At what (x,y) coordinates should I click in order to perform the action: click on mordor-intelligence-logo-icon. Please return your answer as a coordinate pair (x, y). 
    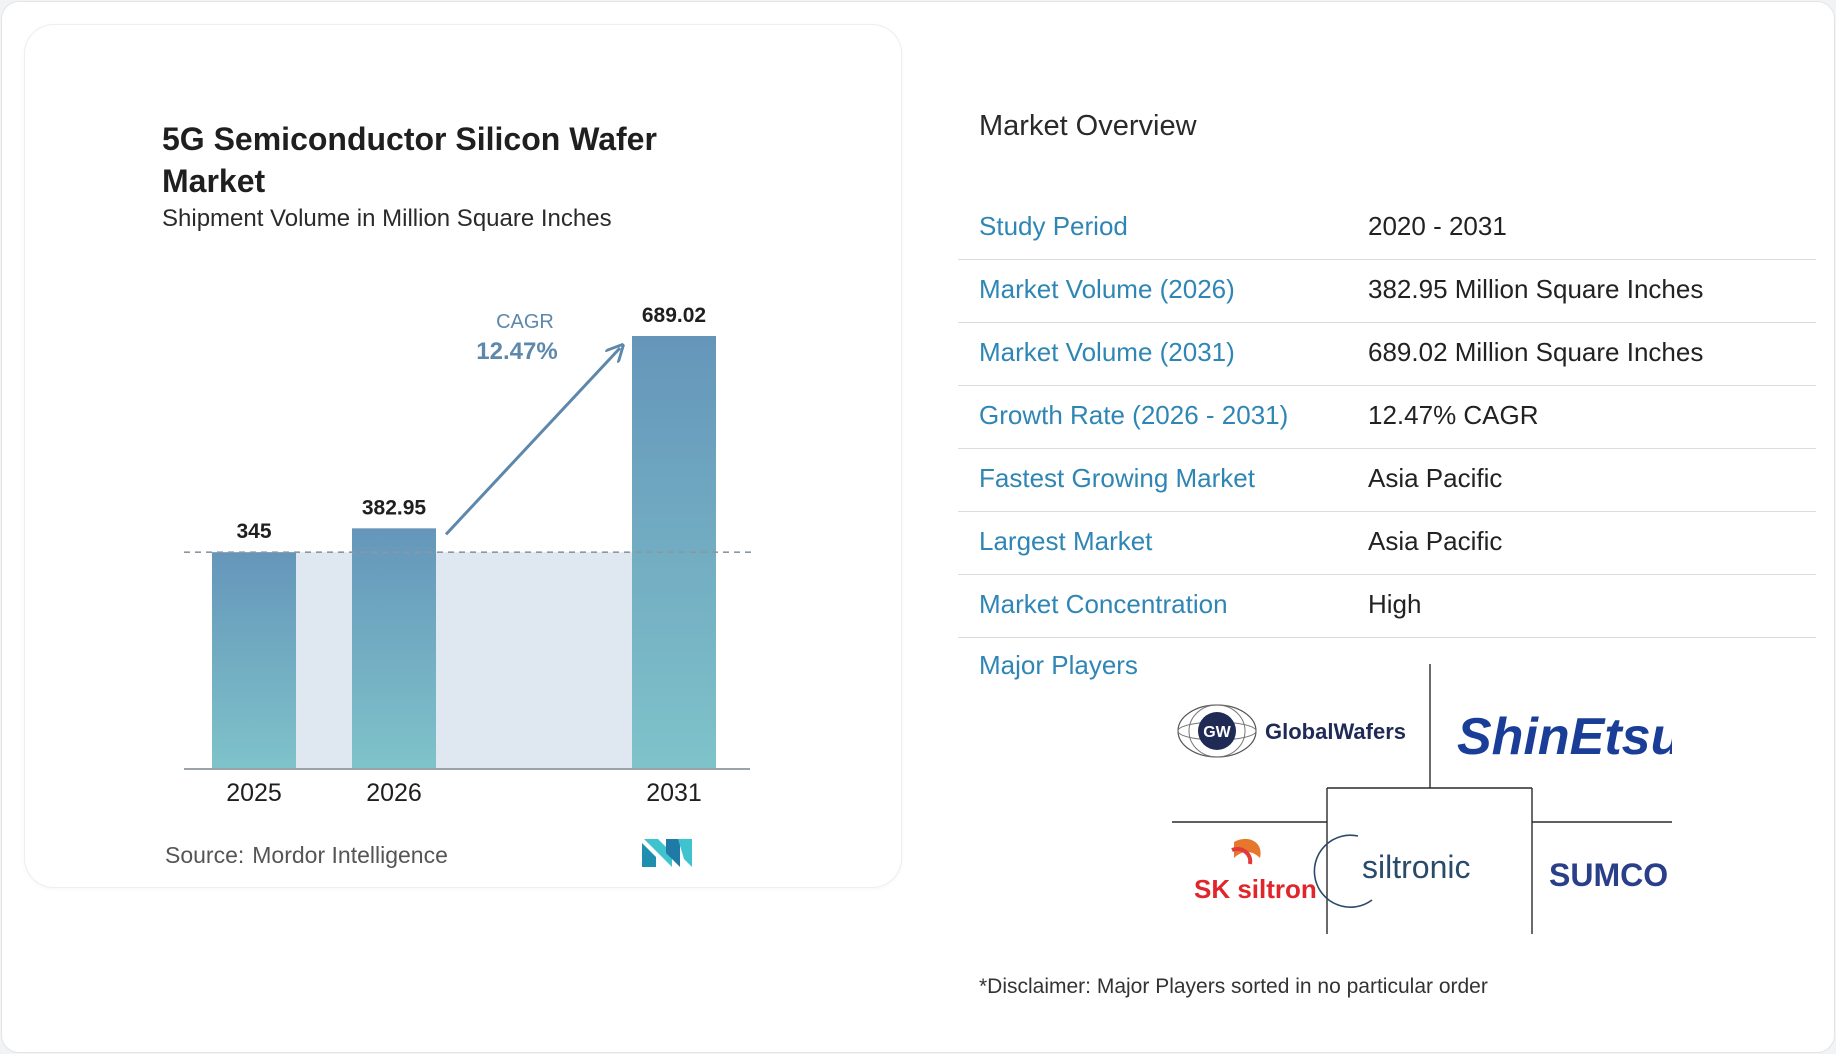
    Looking at the image, I should click on (667, 853).